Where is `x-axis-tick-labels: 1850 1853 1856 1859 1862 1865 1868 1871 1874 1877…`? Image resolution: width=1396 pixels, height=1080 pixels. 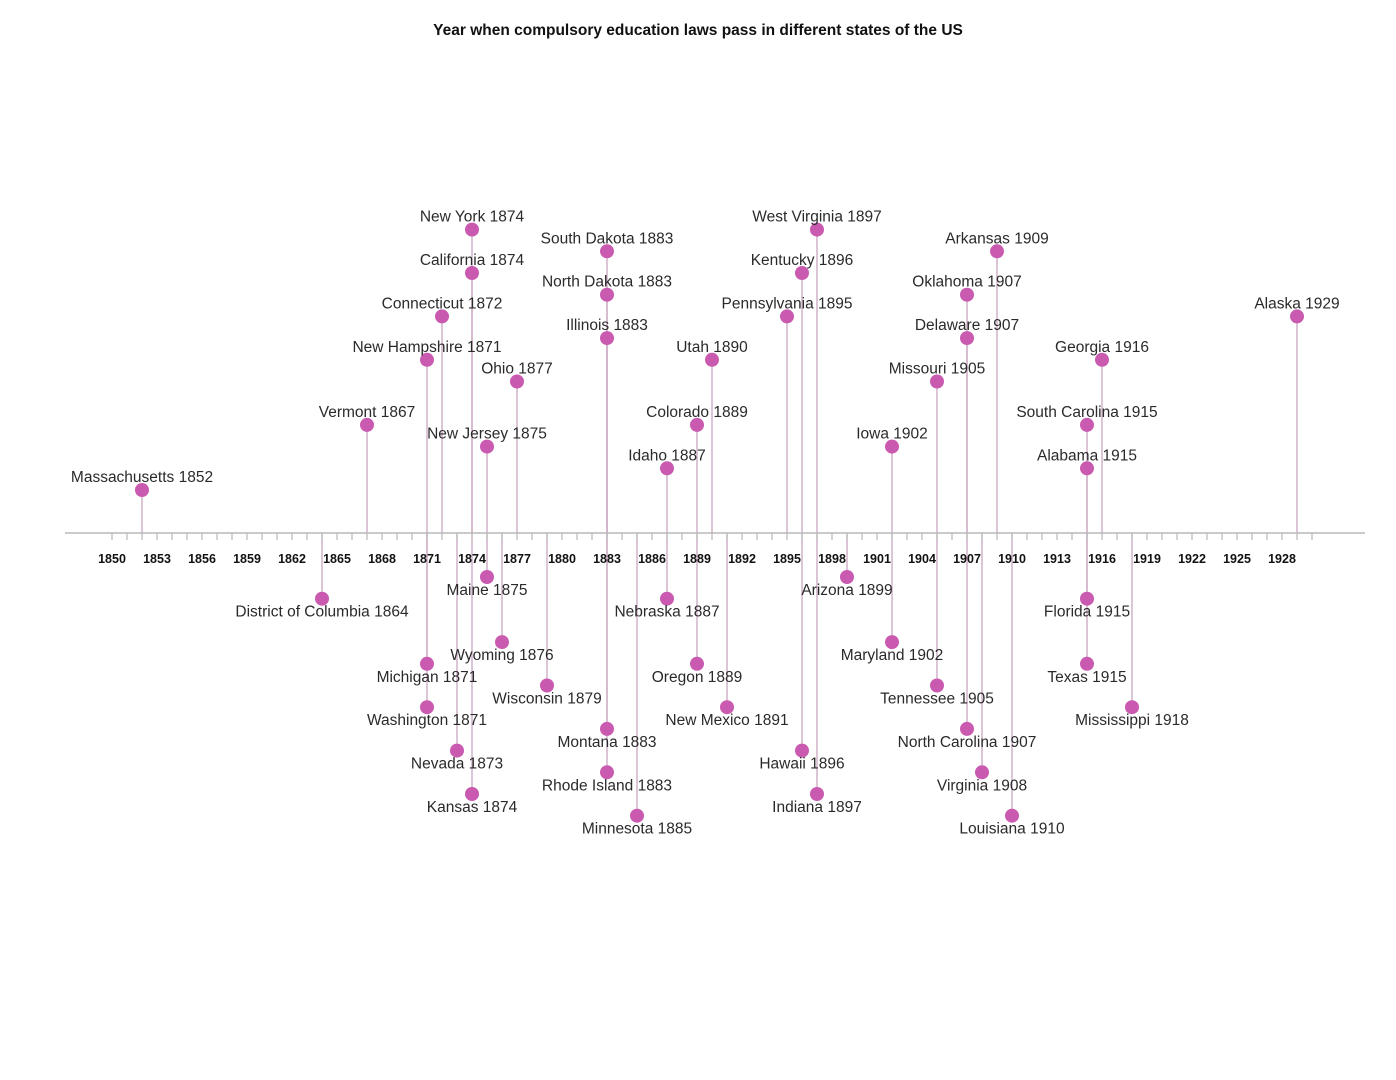 x-axis-tick-labels: 1850 1853 1856 1859 1862 1865 1868 1871 1874 1877… is located at coordinates (697, 559).